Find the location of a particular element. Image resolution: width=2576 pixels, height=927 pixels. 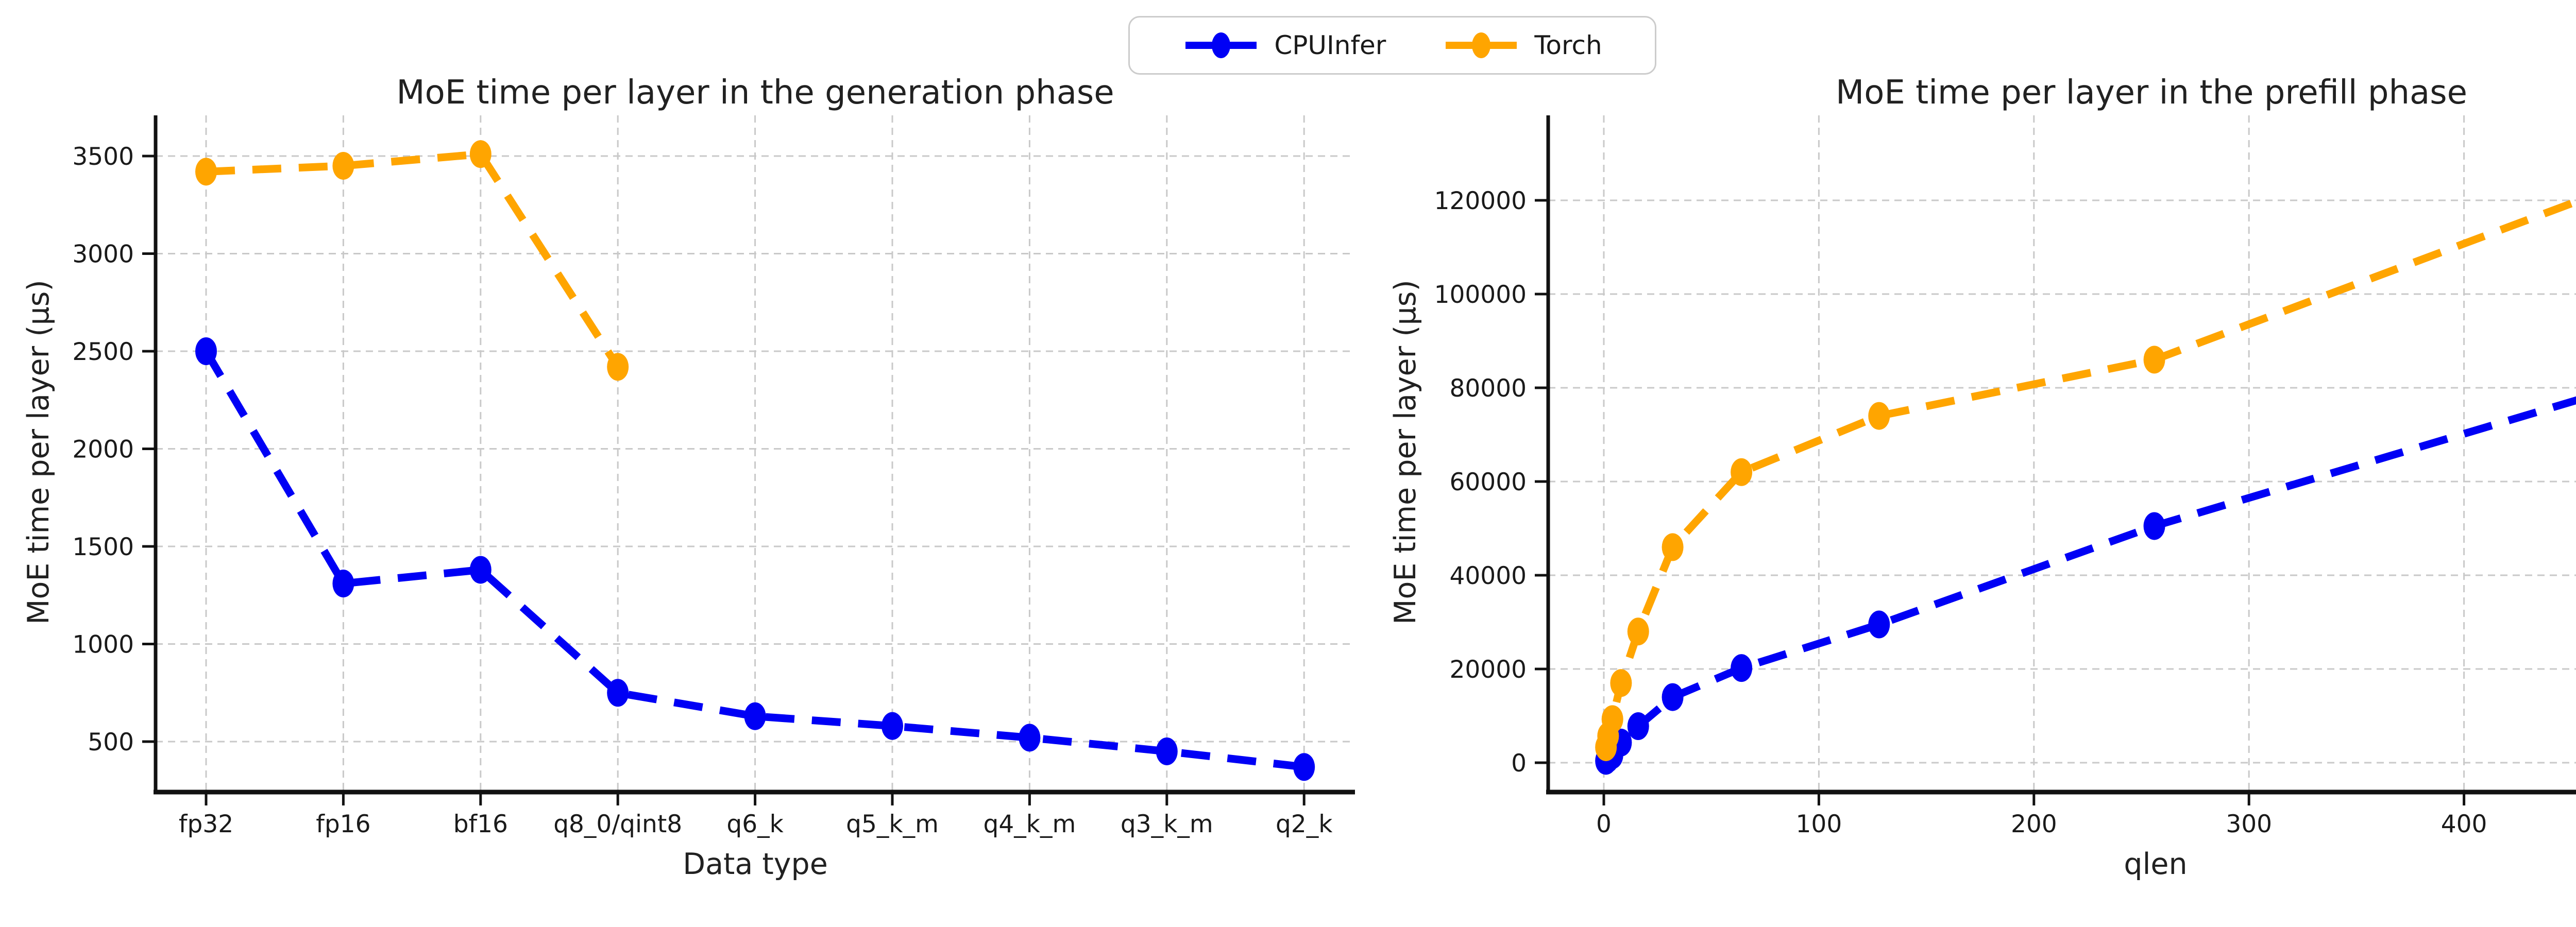

legend-label-torch: Torch is located at coordinates (1568, 45).